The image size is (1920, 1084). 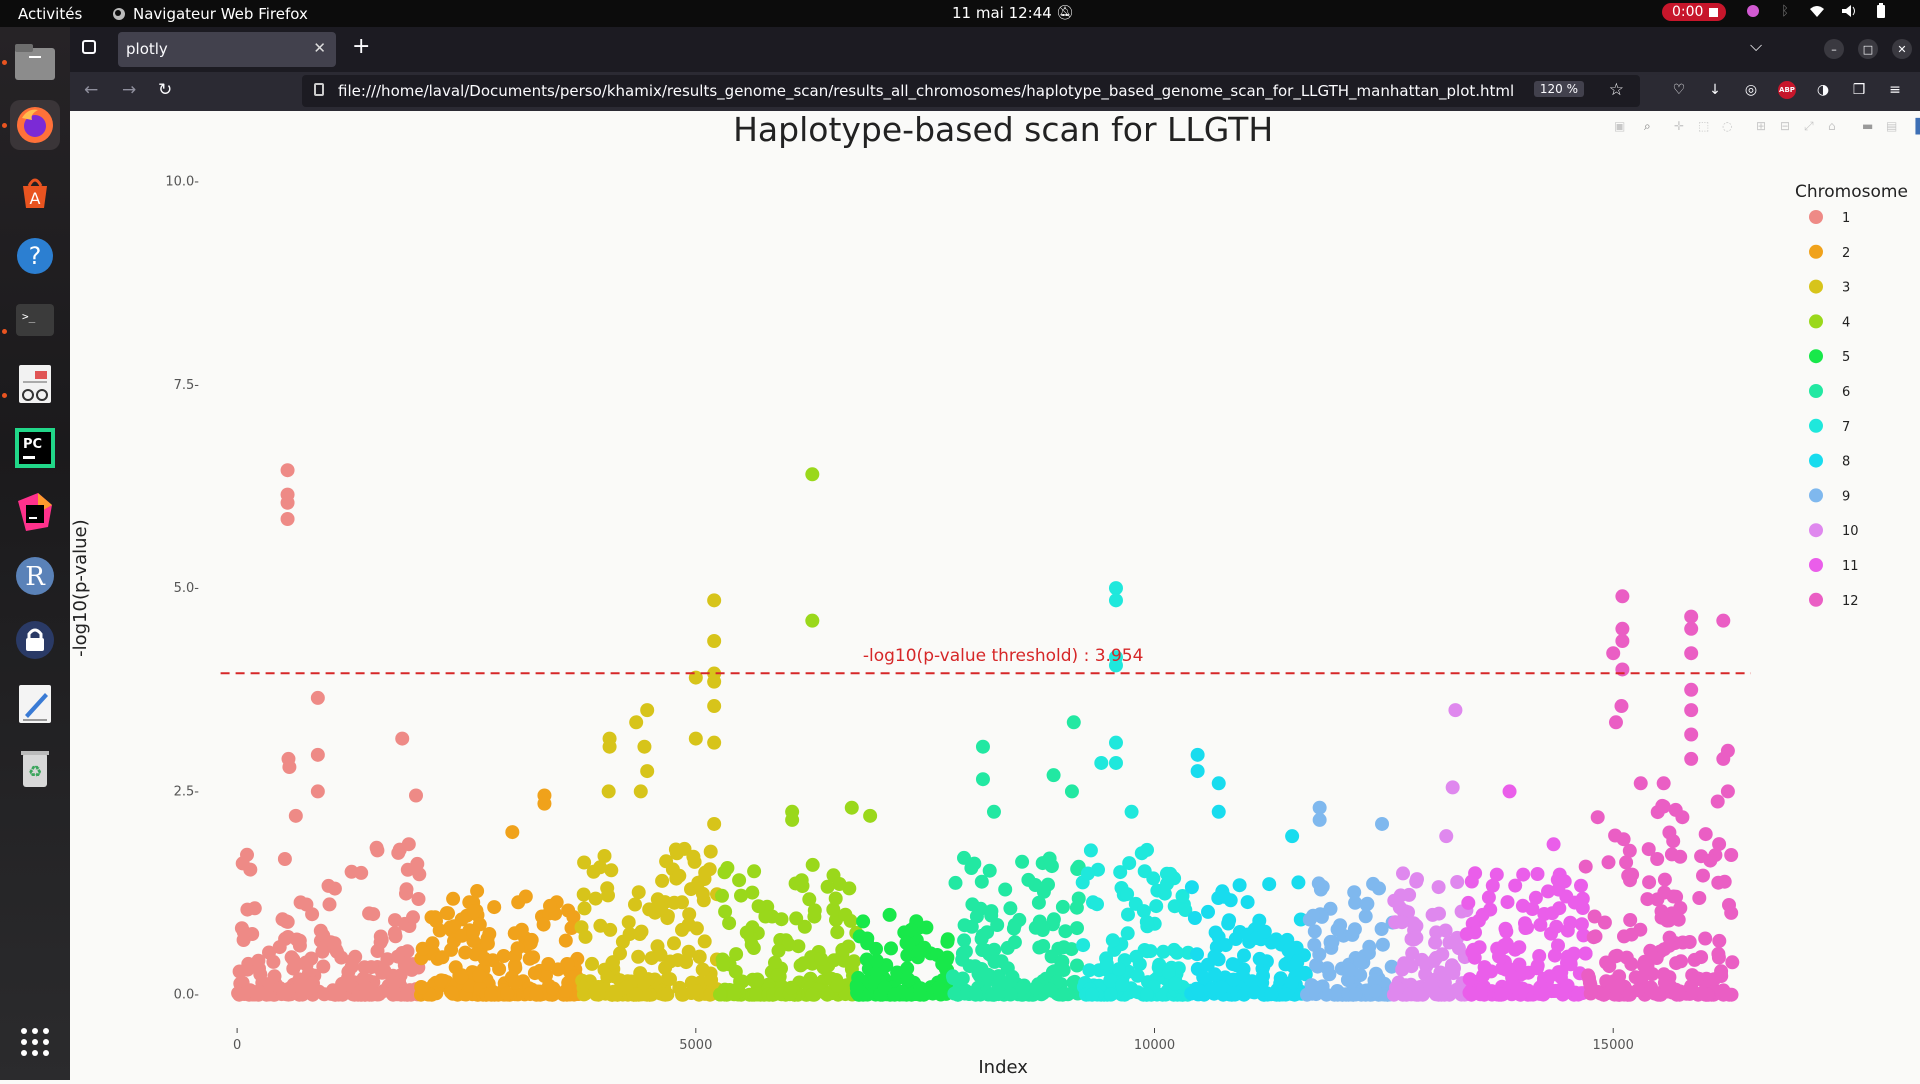 What do you see at coordinates (1846, 218) in the screenshot?
I see `legend-label: 1` at bounding box center [1846, 218].